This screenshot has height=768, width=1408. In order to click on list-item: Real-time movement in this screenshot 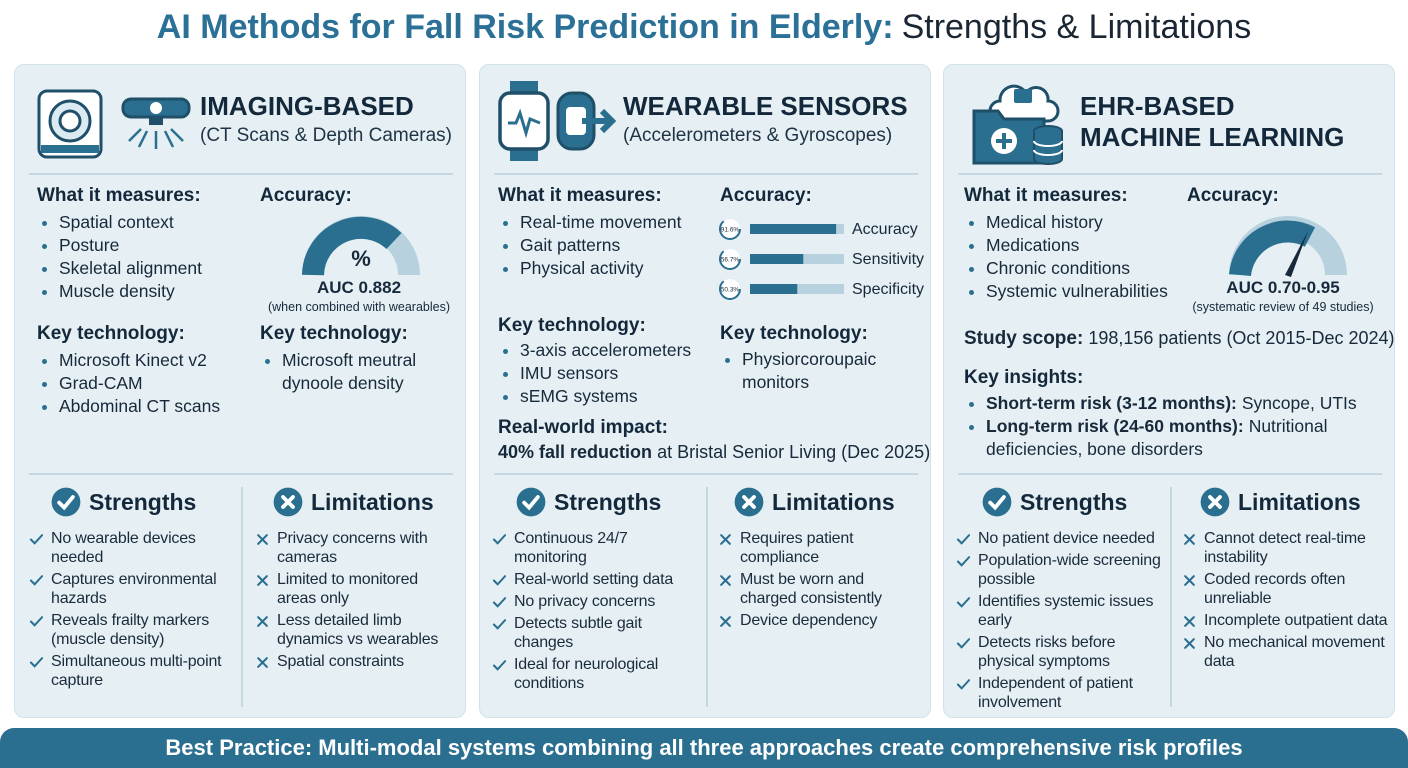, I will do `click(603, 222)`.